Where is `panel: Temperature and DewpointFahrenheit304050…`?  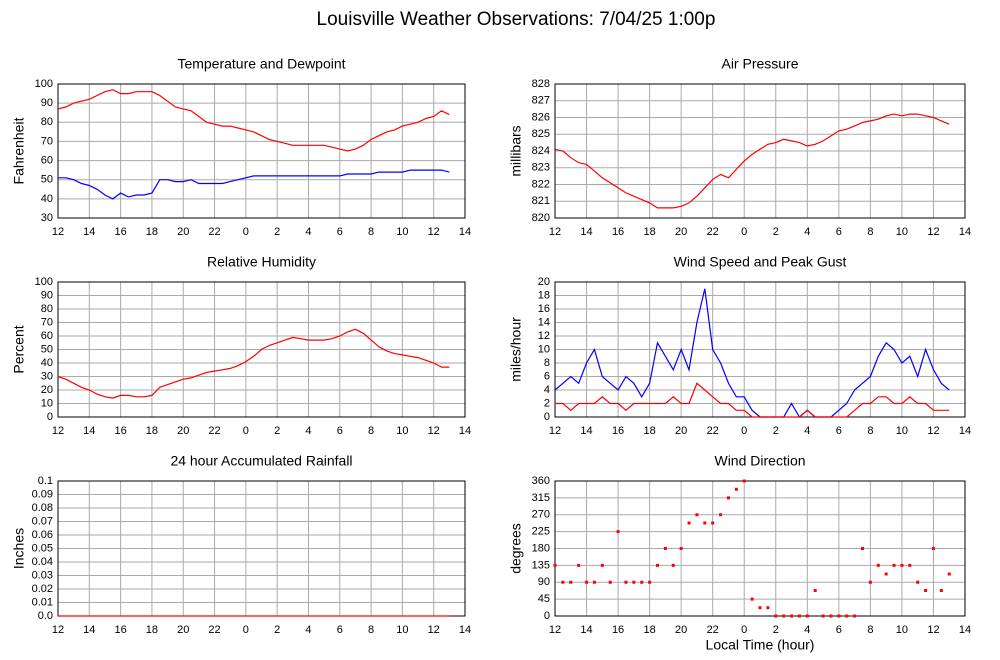
panel: Temperature and DewpointFahrenheit304050… is located at coordinates (241, 147).